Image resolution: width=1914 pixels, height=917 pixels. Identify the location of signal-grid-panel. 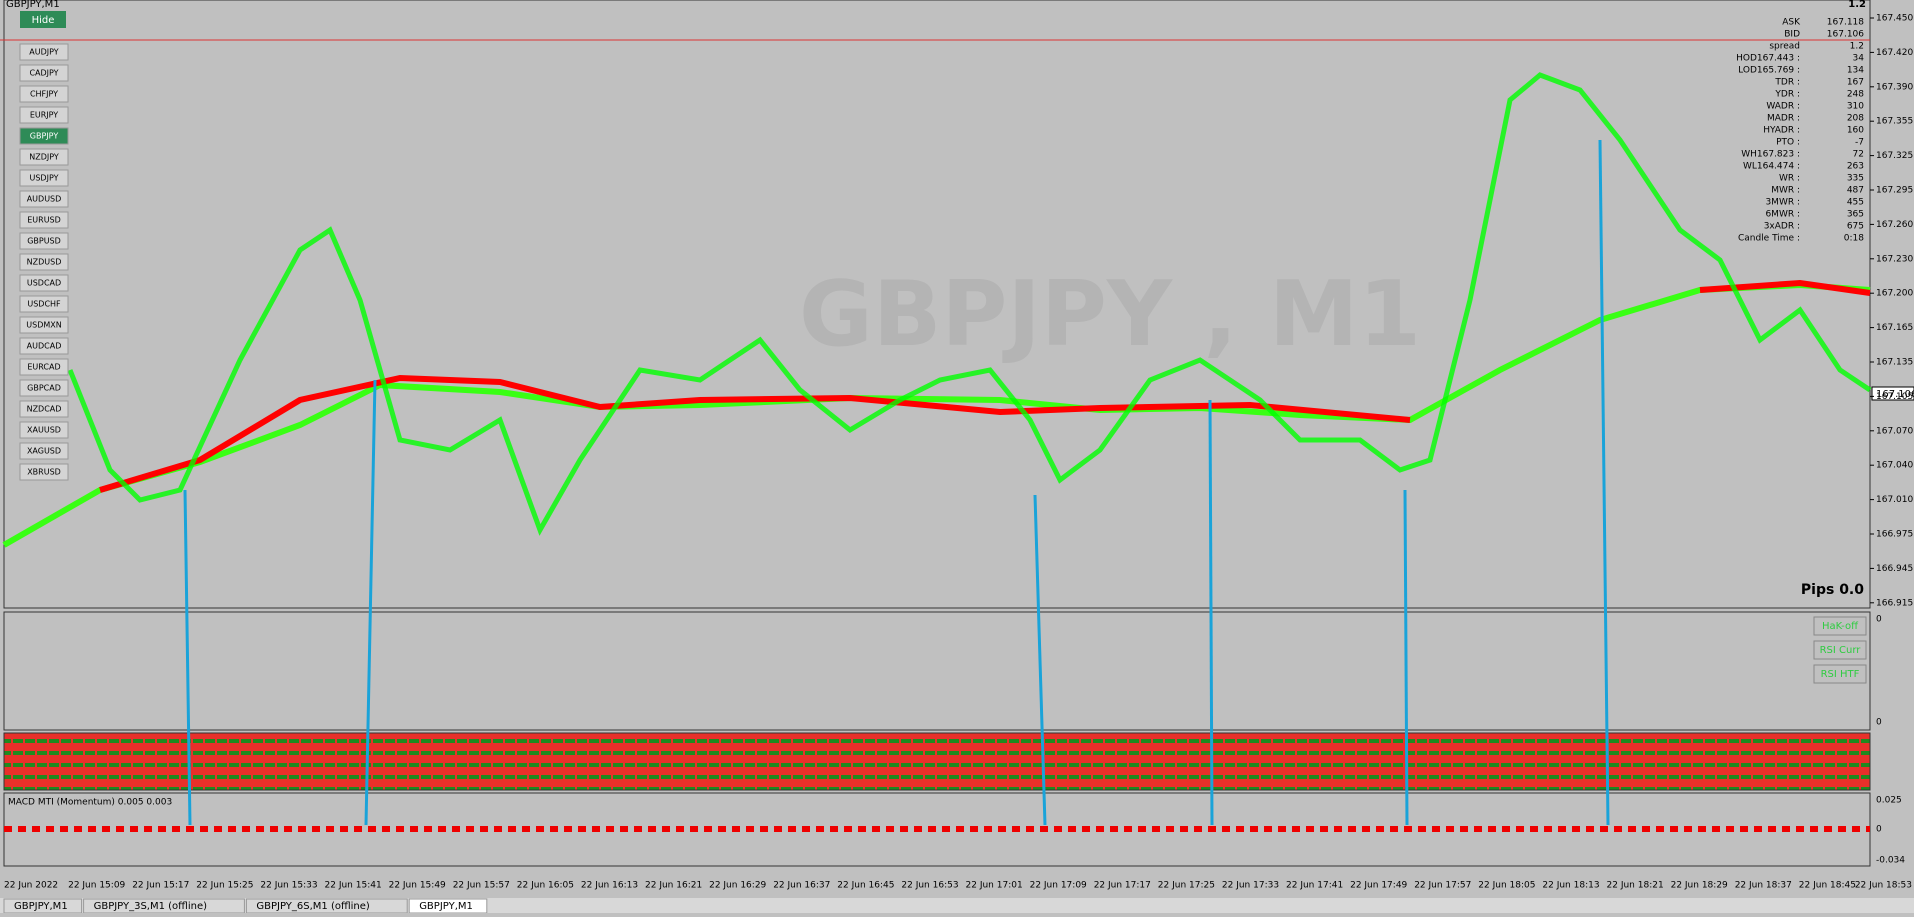
(937, 761).